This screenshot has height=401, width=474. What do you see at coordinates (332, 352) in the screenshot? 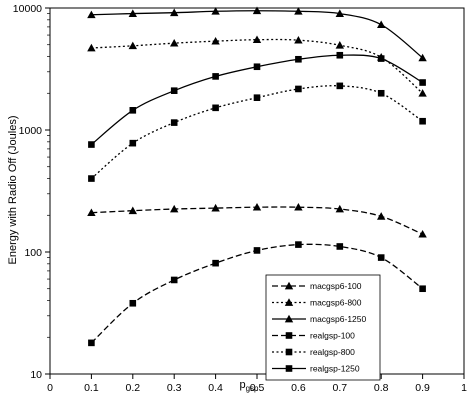
I see `legend-label-realgsp-800: realgsp-800` at bounding box center [332, 352].